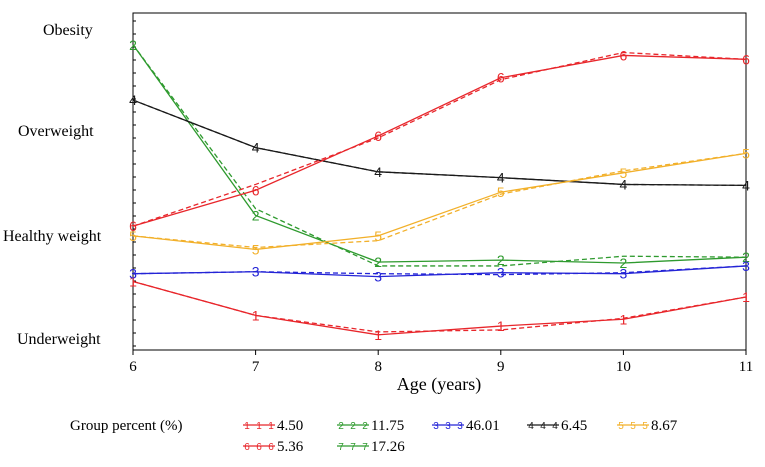 The width and height of the screenshot is (765, 467). Describe the element at coordinates (388, 447) in the screenshot. I see `legend-percent: 17.26` at that location.